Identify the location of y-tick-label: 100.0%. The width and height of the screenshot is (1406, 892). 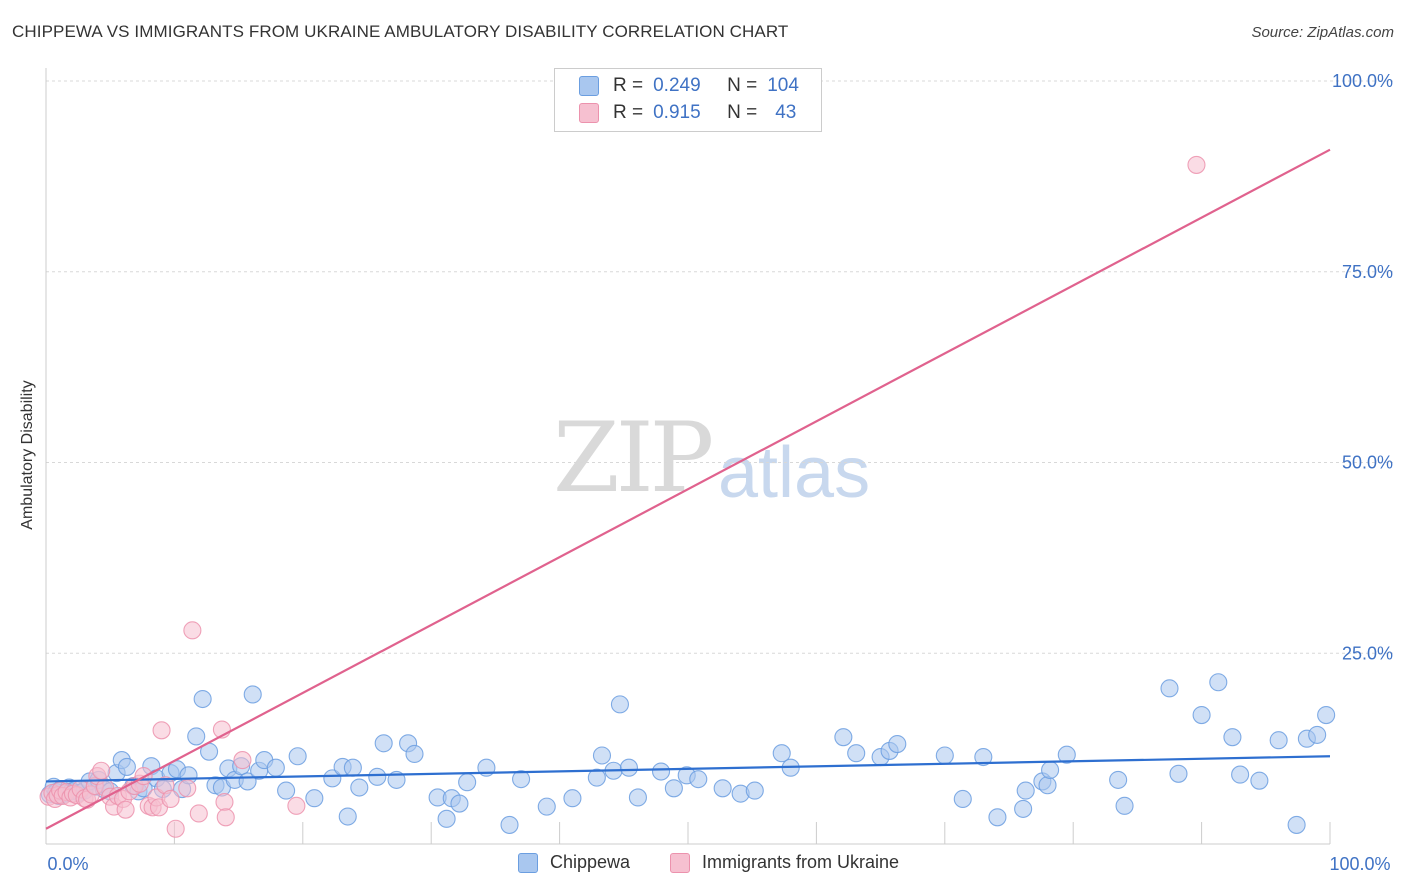
(1362, 81).